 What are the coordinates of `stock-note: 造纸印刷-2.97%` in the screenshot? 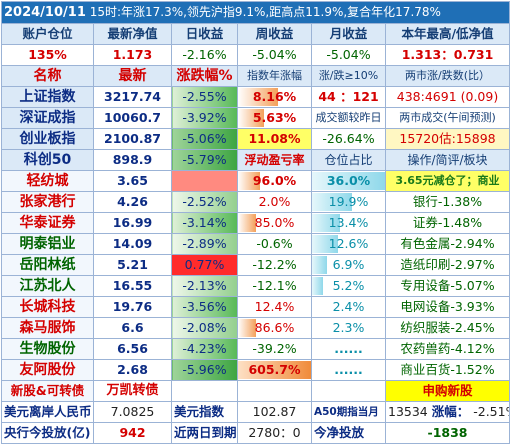 It's located at (447, 265).